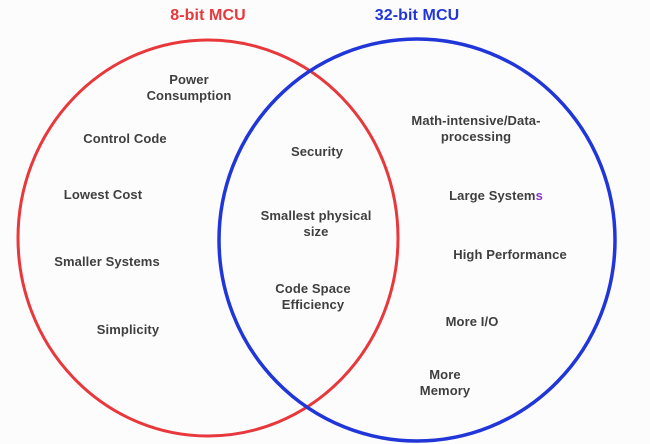  Describe the element at coordinates (125, 138) in the screenshot. I see `label-control-code: Control Code` at that location.